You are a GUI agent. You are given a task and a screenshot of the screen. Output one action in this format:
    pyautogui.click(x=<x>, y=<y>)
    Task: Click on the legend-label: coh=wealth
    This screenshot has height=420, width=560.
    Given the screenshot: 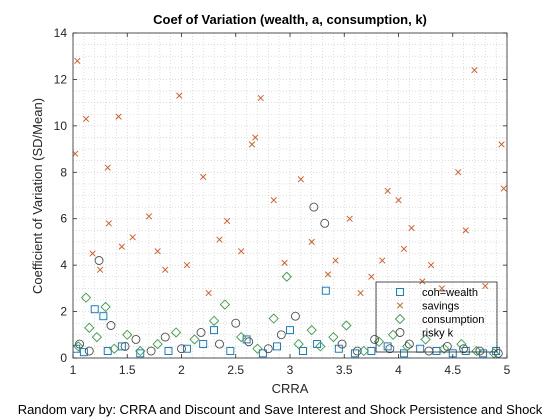 What is the action you would take?
    pyautogui.click(x=450, y=293)
    